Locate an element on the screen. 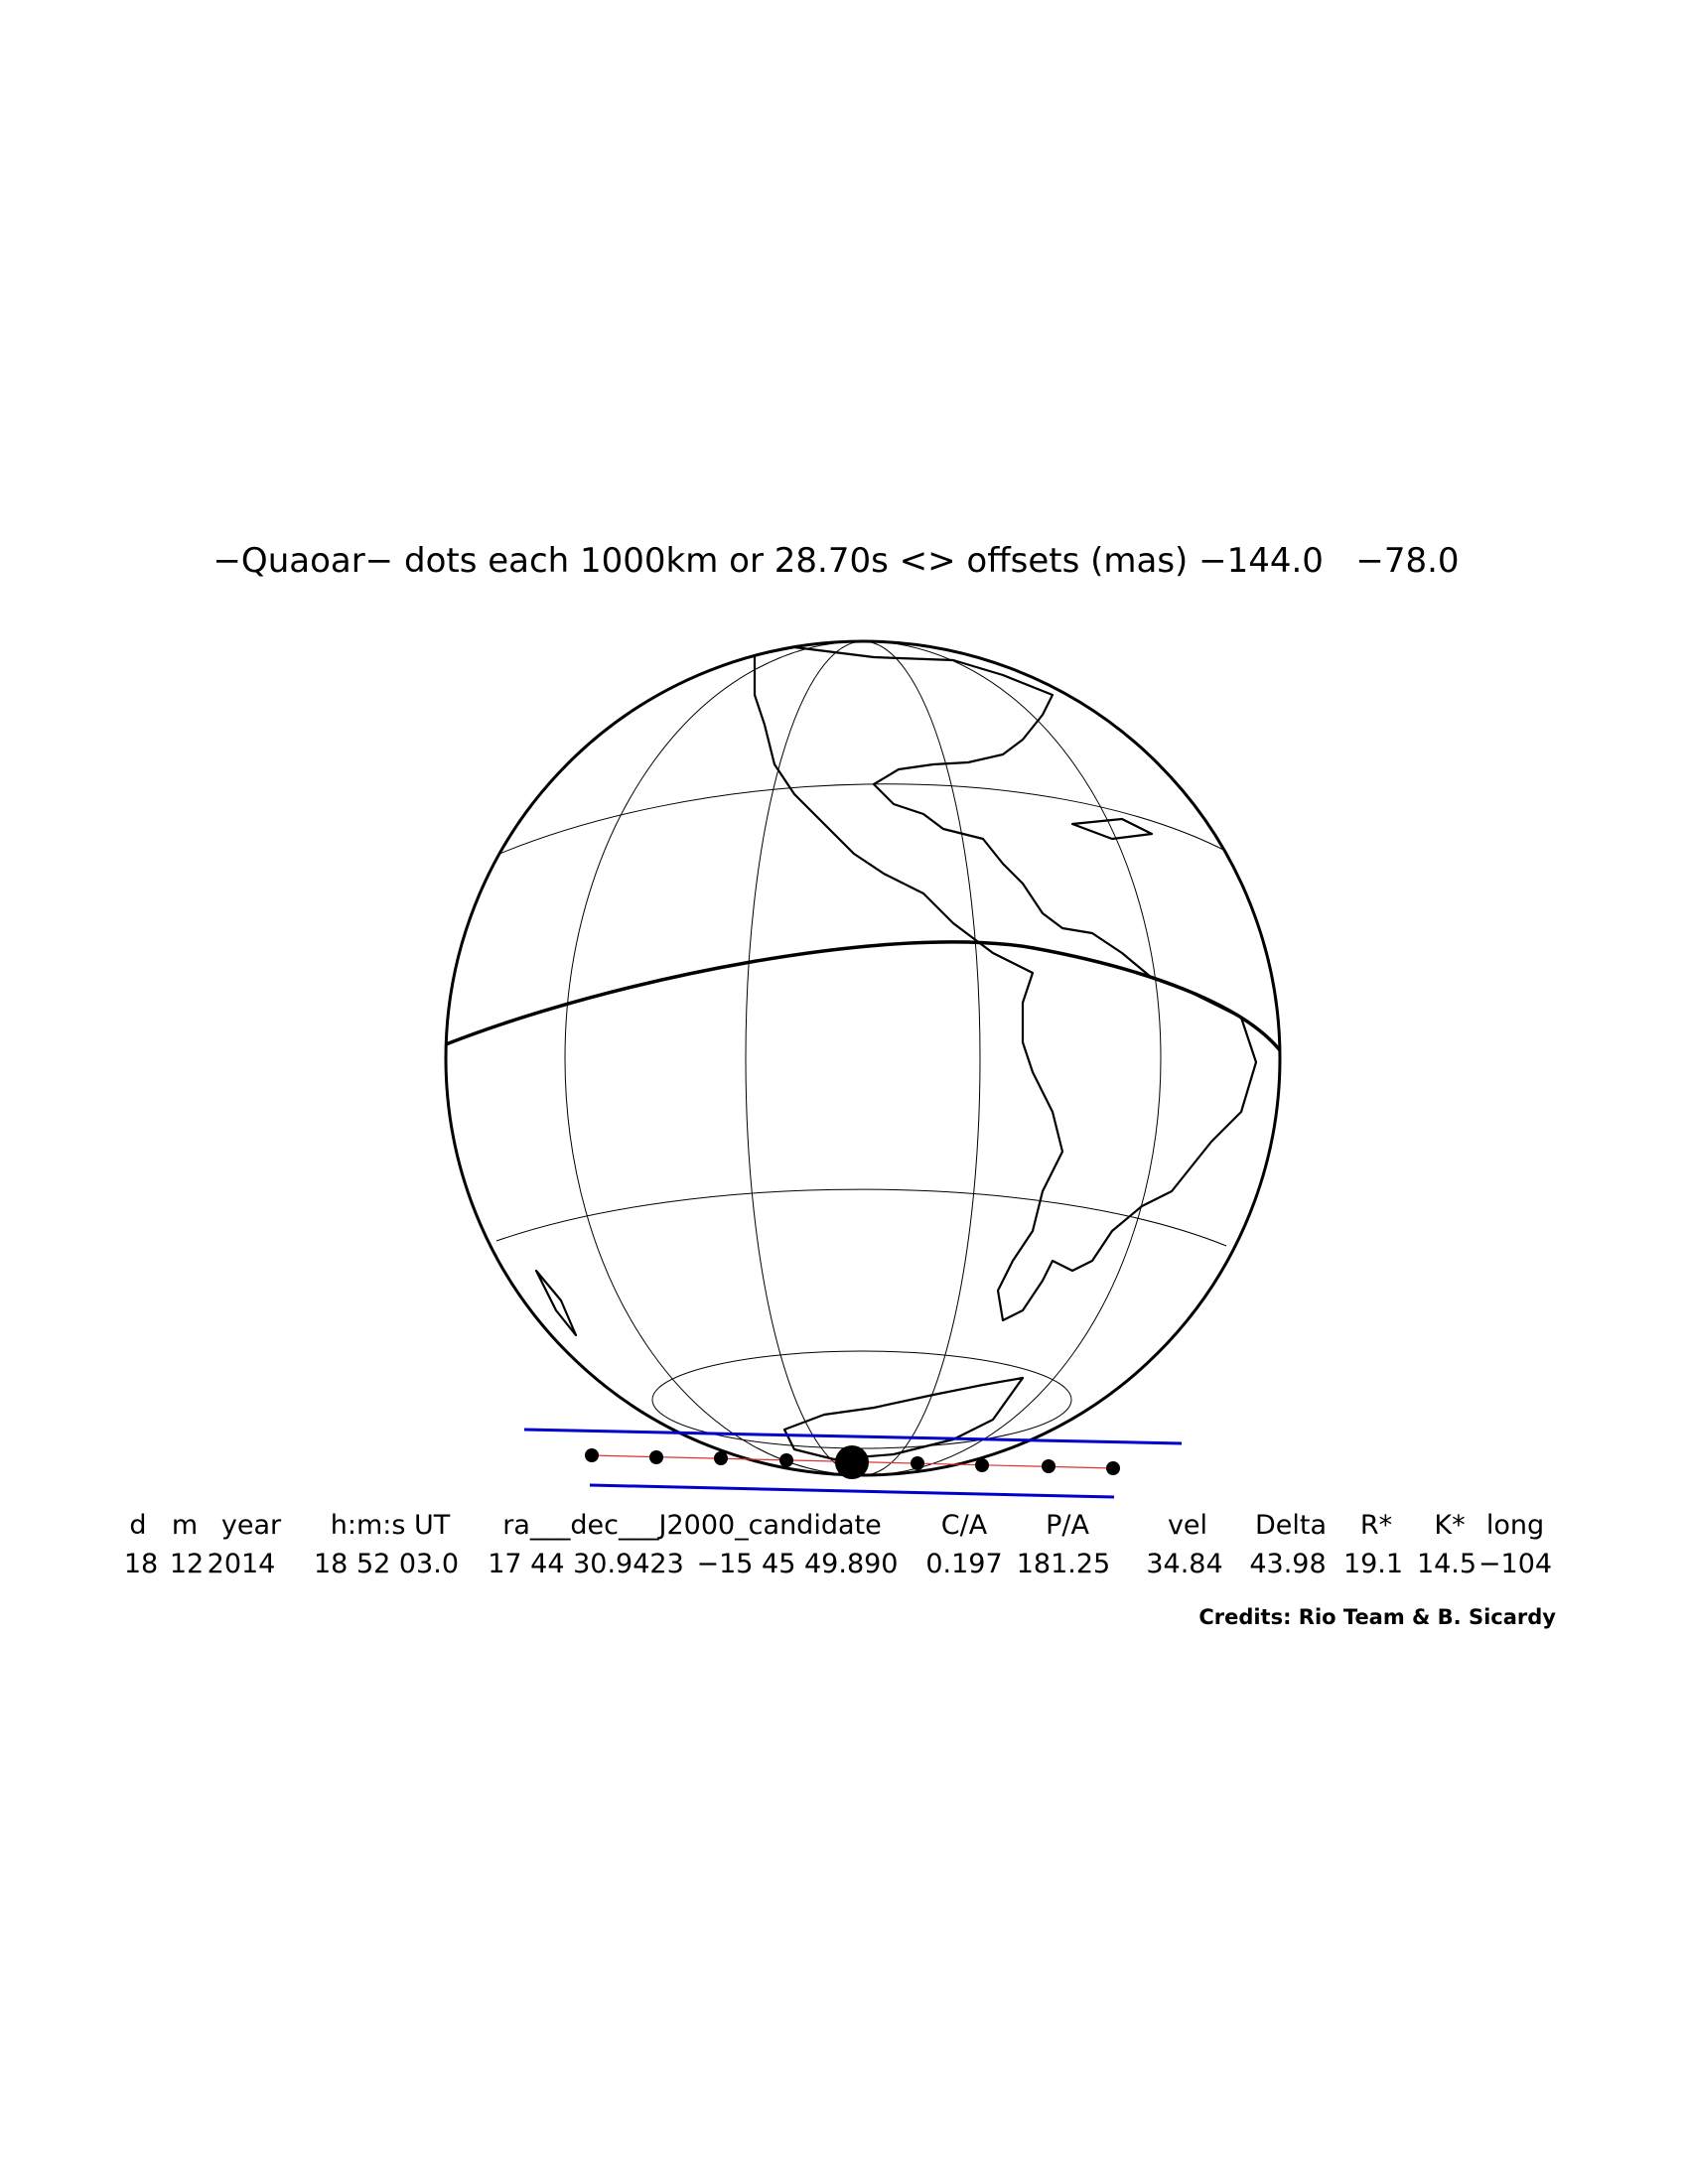 This screenshot has height=2184, width=1688. time-dots is located at coordinates (852, 1462).